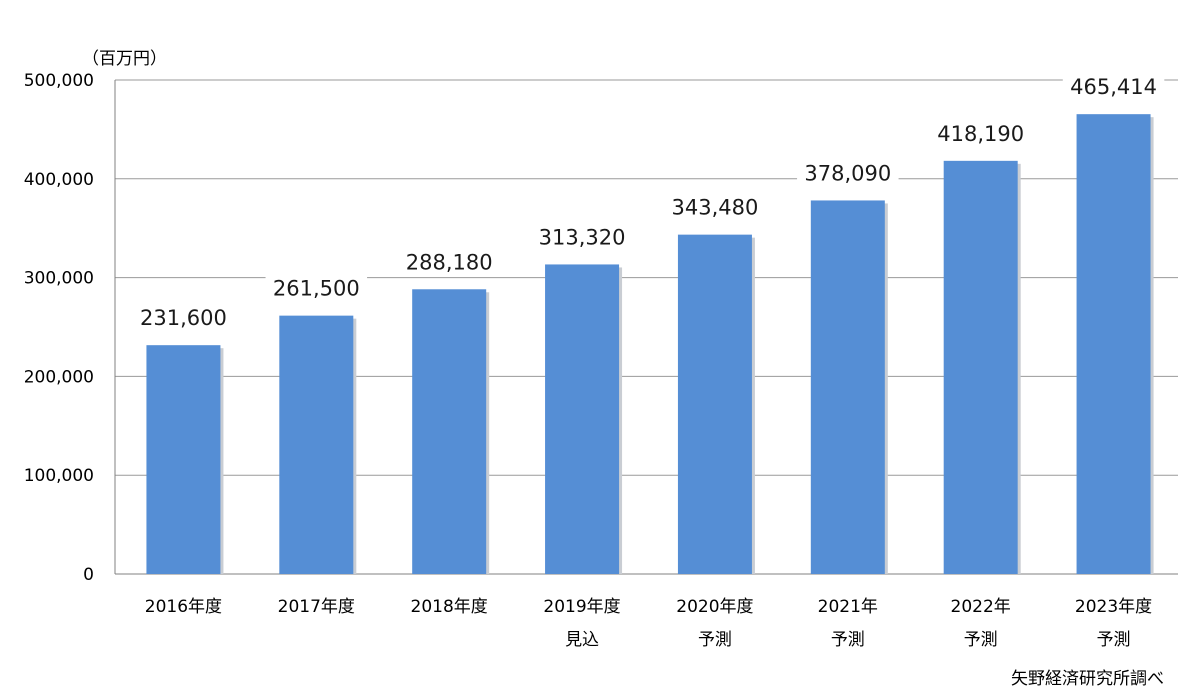 This screenshot has width=1200, height=700. I want to click on x-tick-label: 2021年, so click(848, 607).